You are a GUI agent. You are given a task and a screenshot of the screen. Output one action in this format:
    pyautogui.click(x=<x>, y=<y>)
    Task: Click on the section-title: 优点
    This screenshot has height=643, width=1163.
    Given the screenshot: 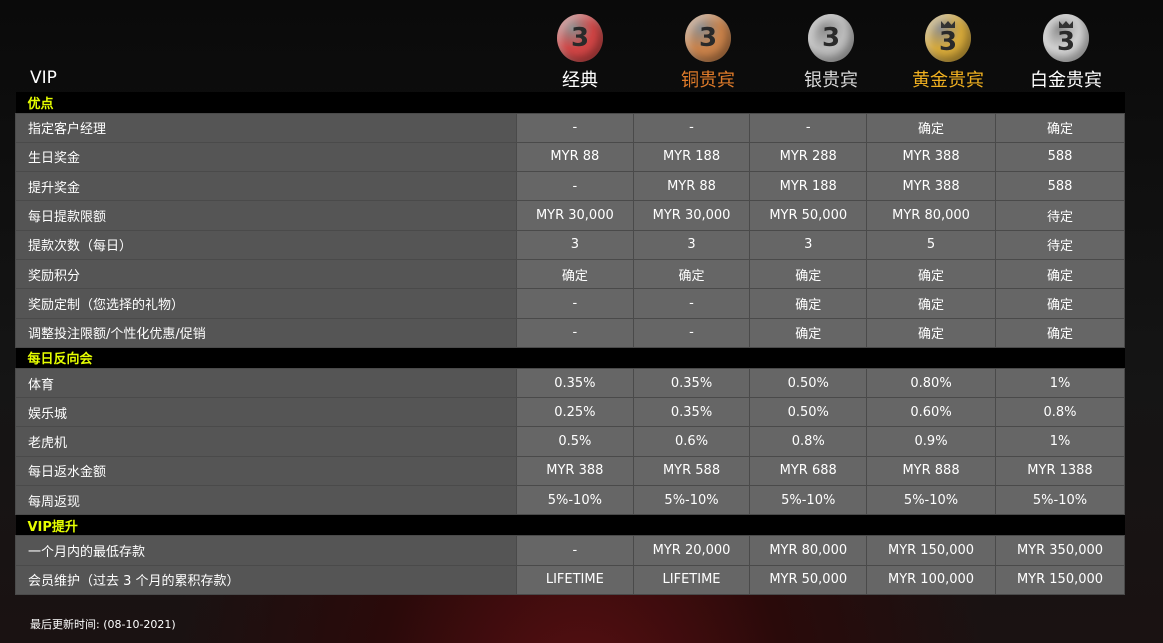 What is the action you would take?
    pyautogui.click(x=570, y=102)
    